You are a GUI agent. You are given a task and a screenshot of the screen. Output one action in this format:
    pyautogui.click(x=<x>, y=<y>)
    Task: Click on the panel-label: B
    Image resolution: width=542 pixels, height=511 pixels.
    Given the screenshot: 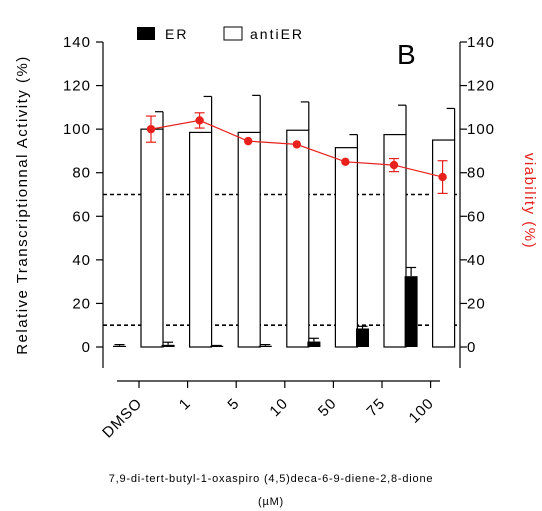 What is the action you would take?
    pyautogui.click(x=406, y=54)
    